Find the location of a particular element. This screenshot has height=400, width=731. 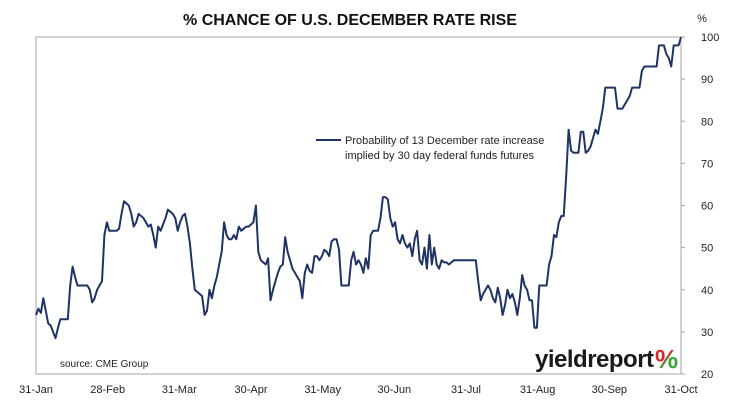

legend-text-line2: implied by 30 day federal funds futures is located at coordinates (439, 156).